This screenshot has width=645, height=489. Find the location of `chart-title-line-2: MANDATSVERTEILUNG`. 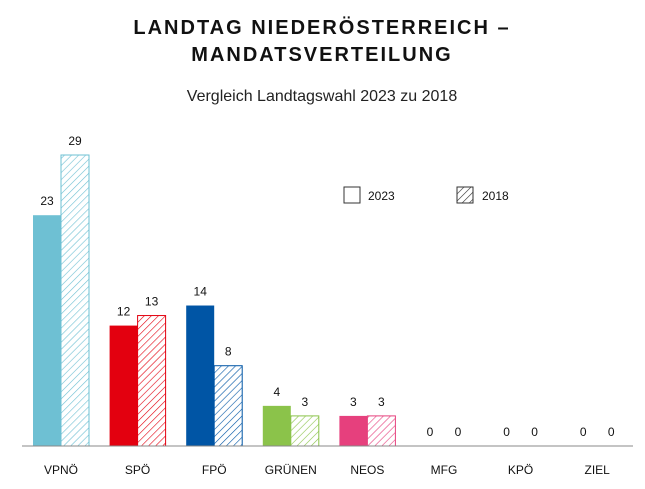

chart-title-line-2: MANDATSVERTEILUNG is located at coordinates (321, 55).